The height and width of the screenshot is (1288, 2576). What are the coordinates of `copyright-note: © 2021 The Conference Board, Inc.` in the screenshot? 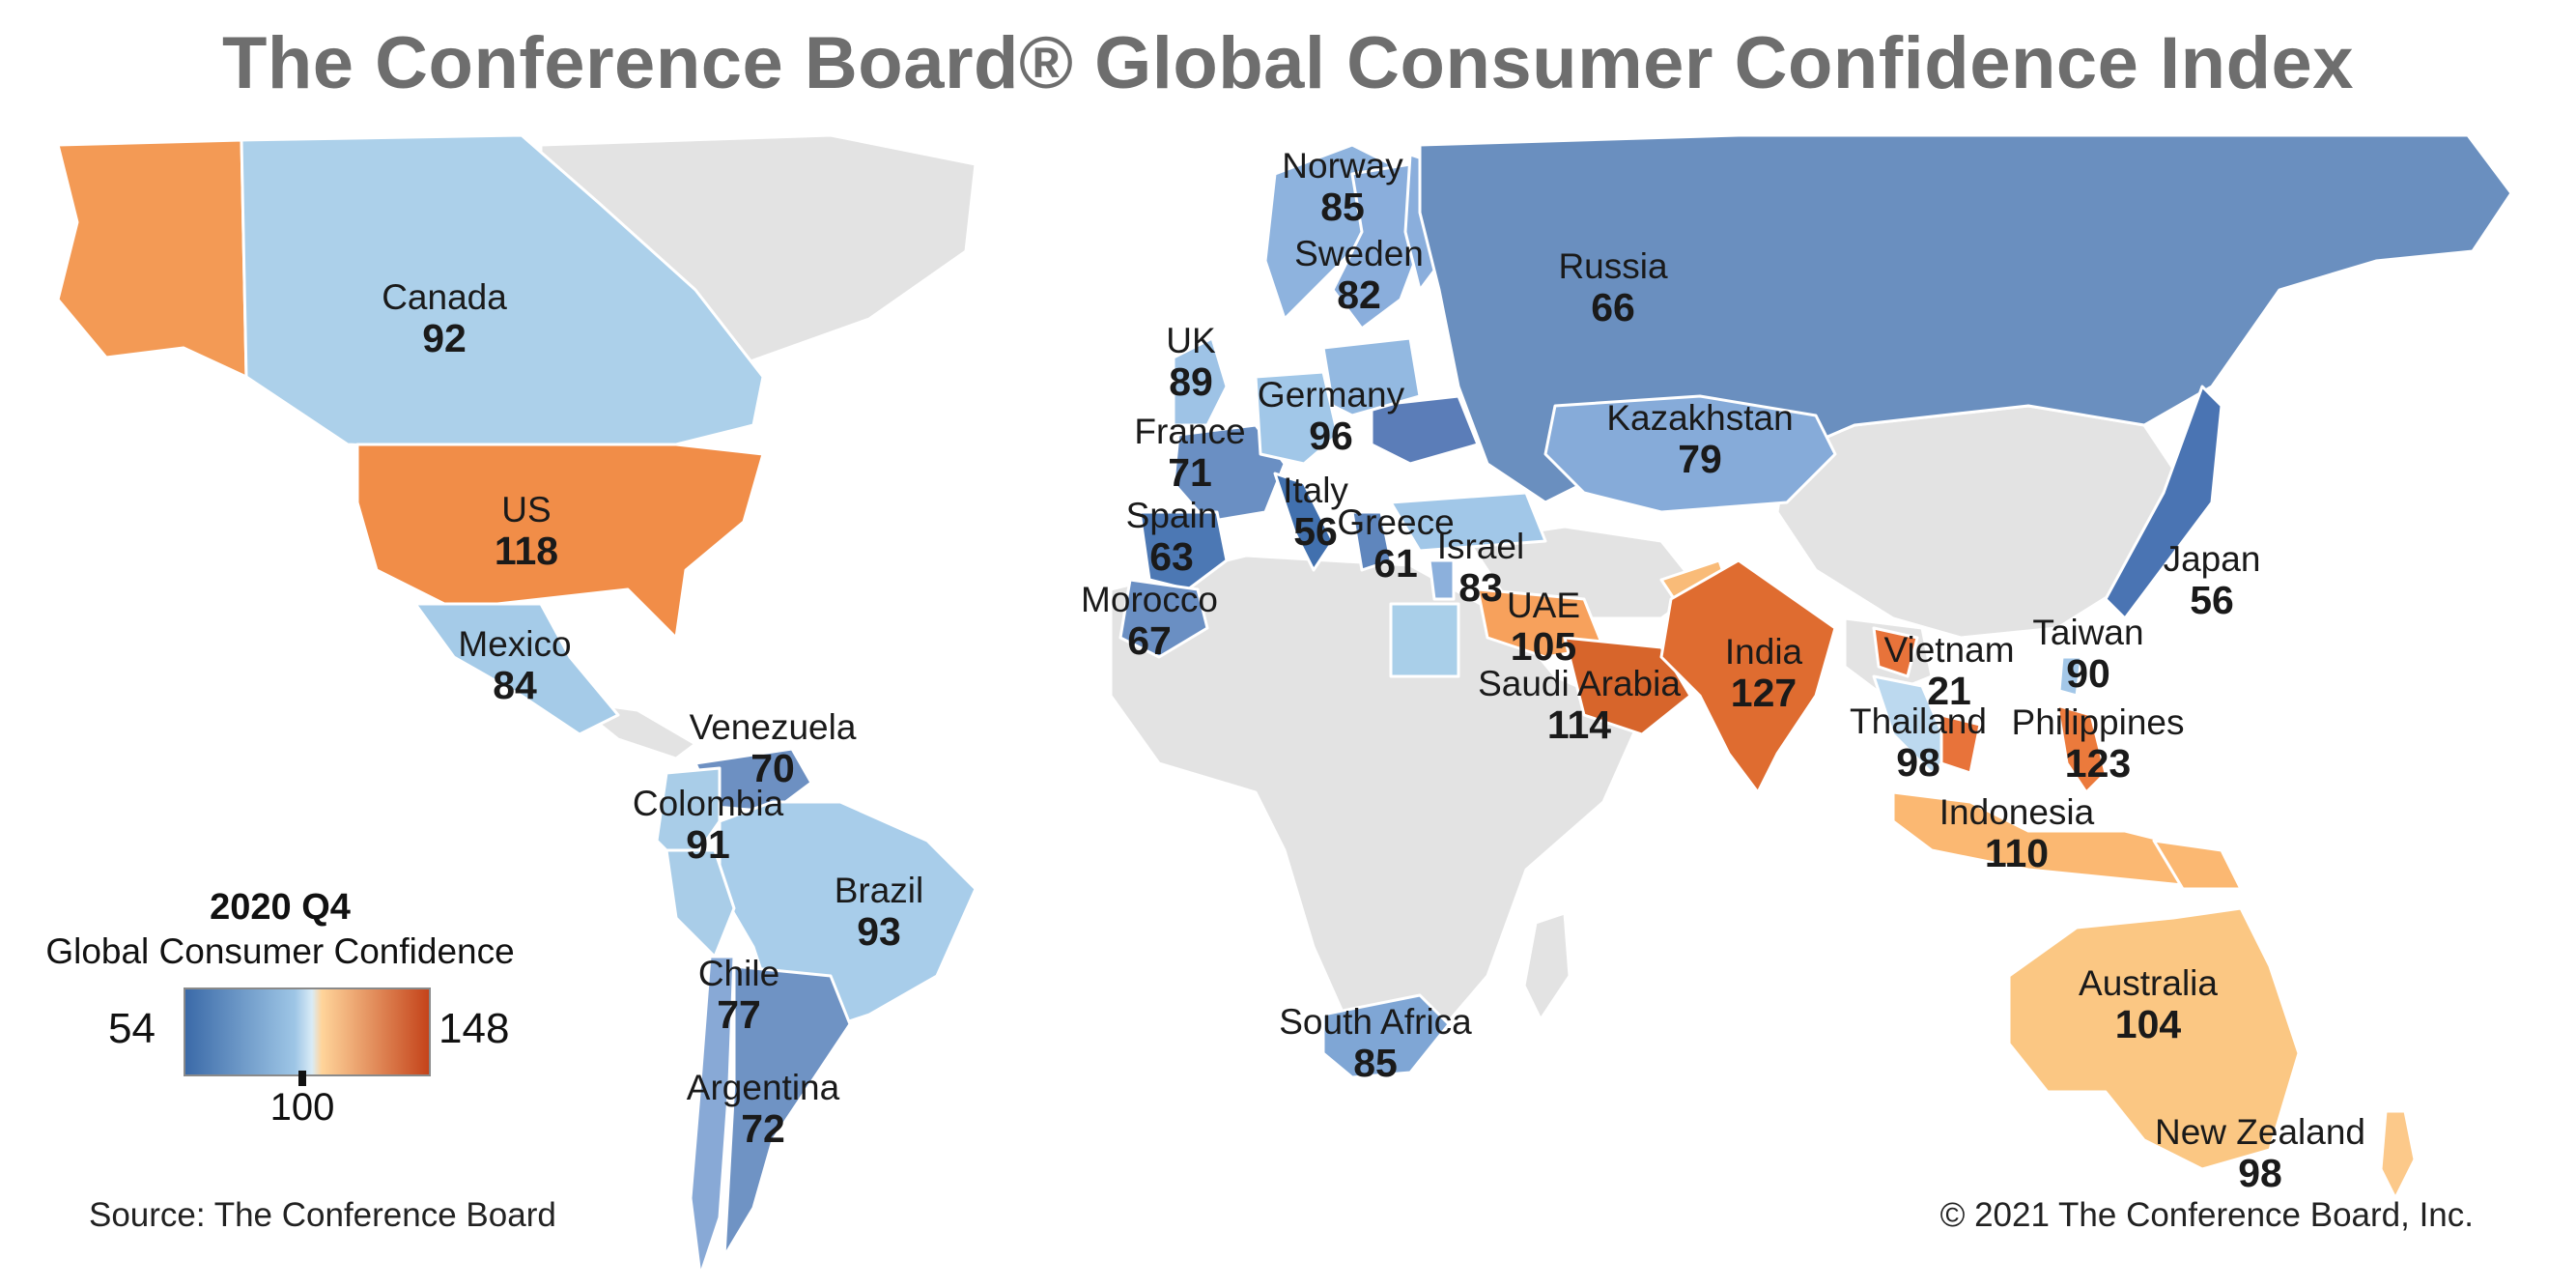 It's located at (2206, 1215).